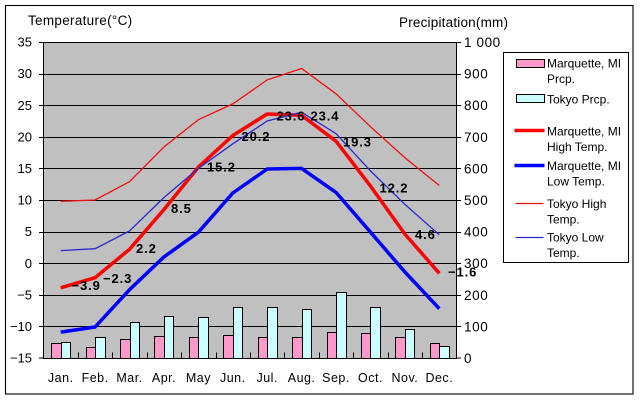 The image size is (640, 400). Describe the element at coordinates (25, 73) in the screenshot. I see `svg-text: 30` at that location.